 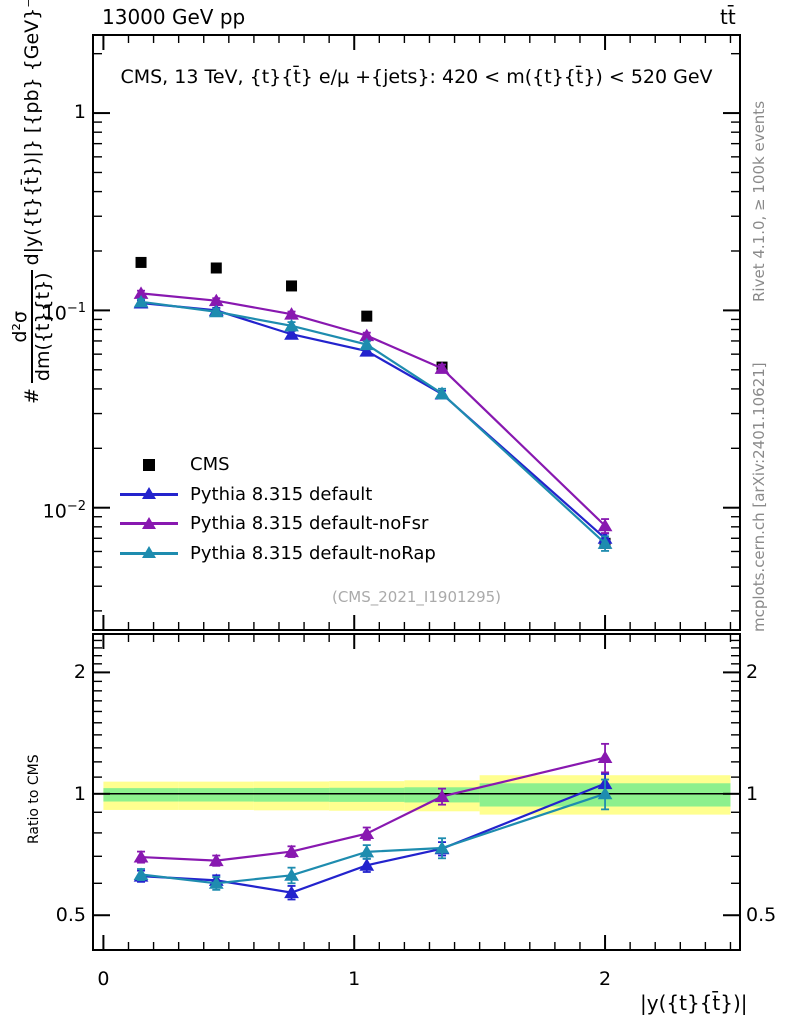 What do you see at coordinates (752, 672) in the screenshot?
I see `ratio-y-tick-label-right: 2` at bounding box center [752, 672].